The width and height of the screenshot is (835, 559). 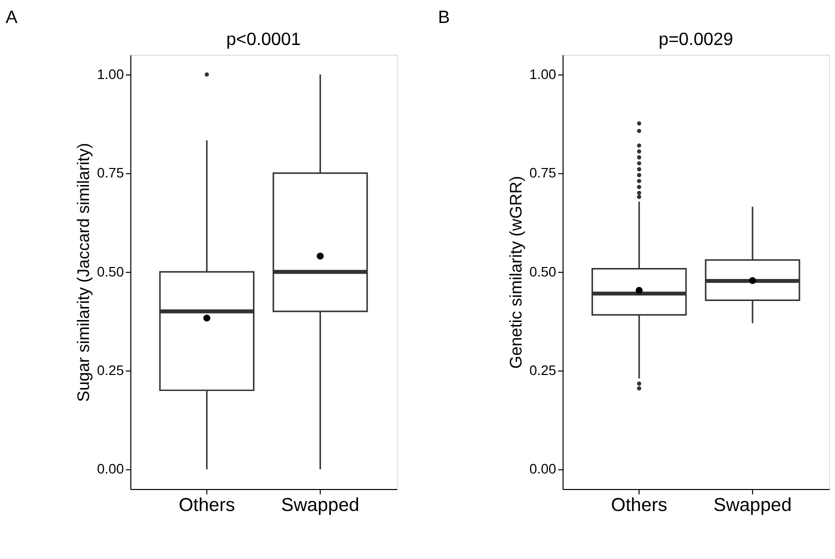 What do you see at coordinates (263, 38) in the screenshot?
I see `text: p<0.0001` at bounding box center [263, 38].